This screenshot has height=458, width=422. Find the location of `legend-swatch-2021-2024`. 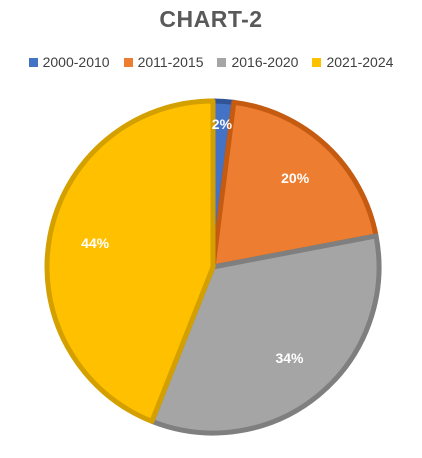

legend-swatch-2021-2024 is located at coordinates (317, 62).